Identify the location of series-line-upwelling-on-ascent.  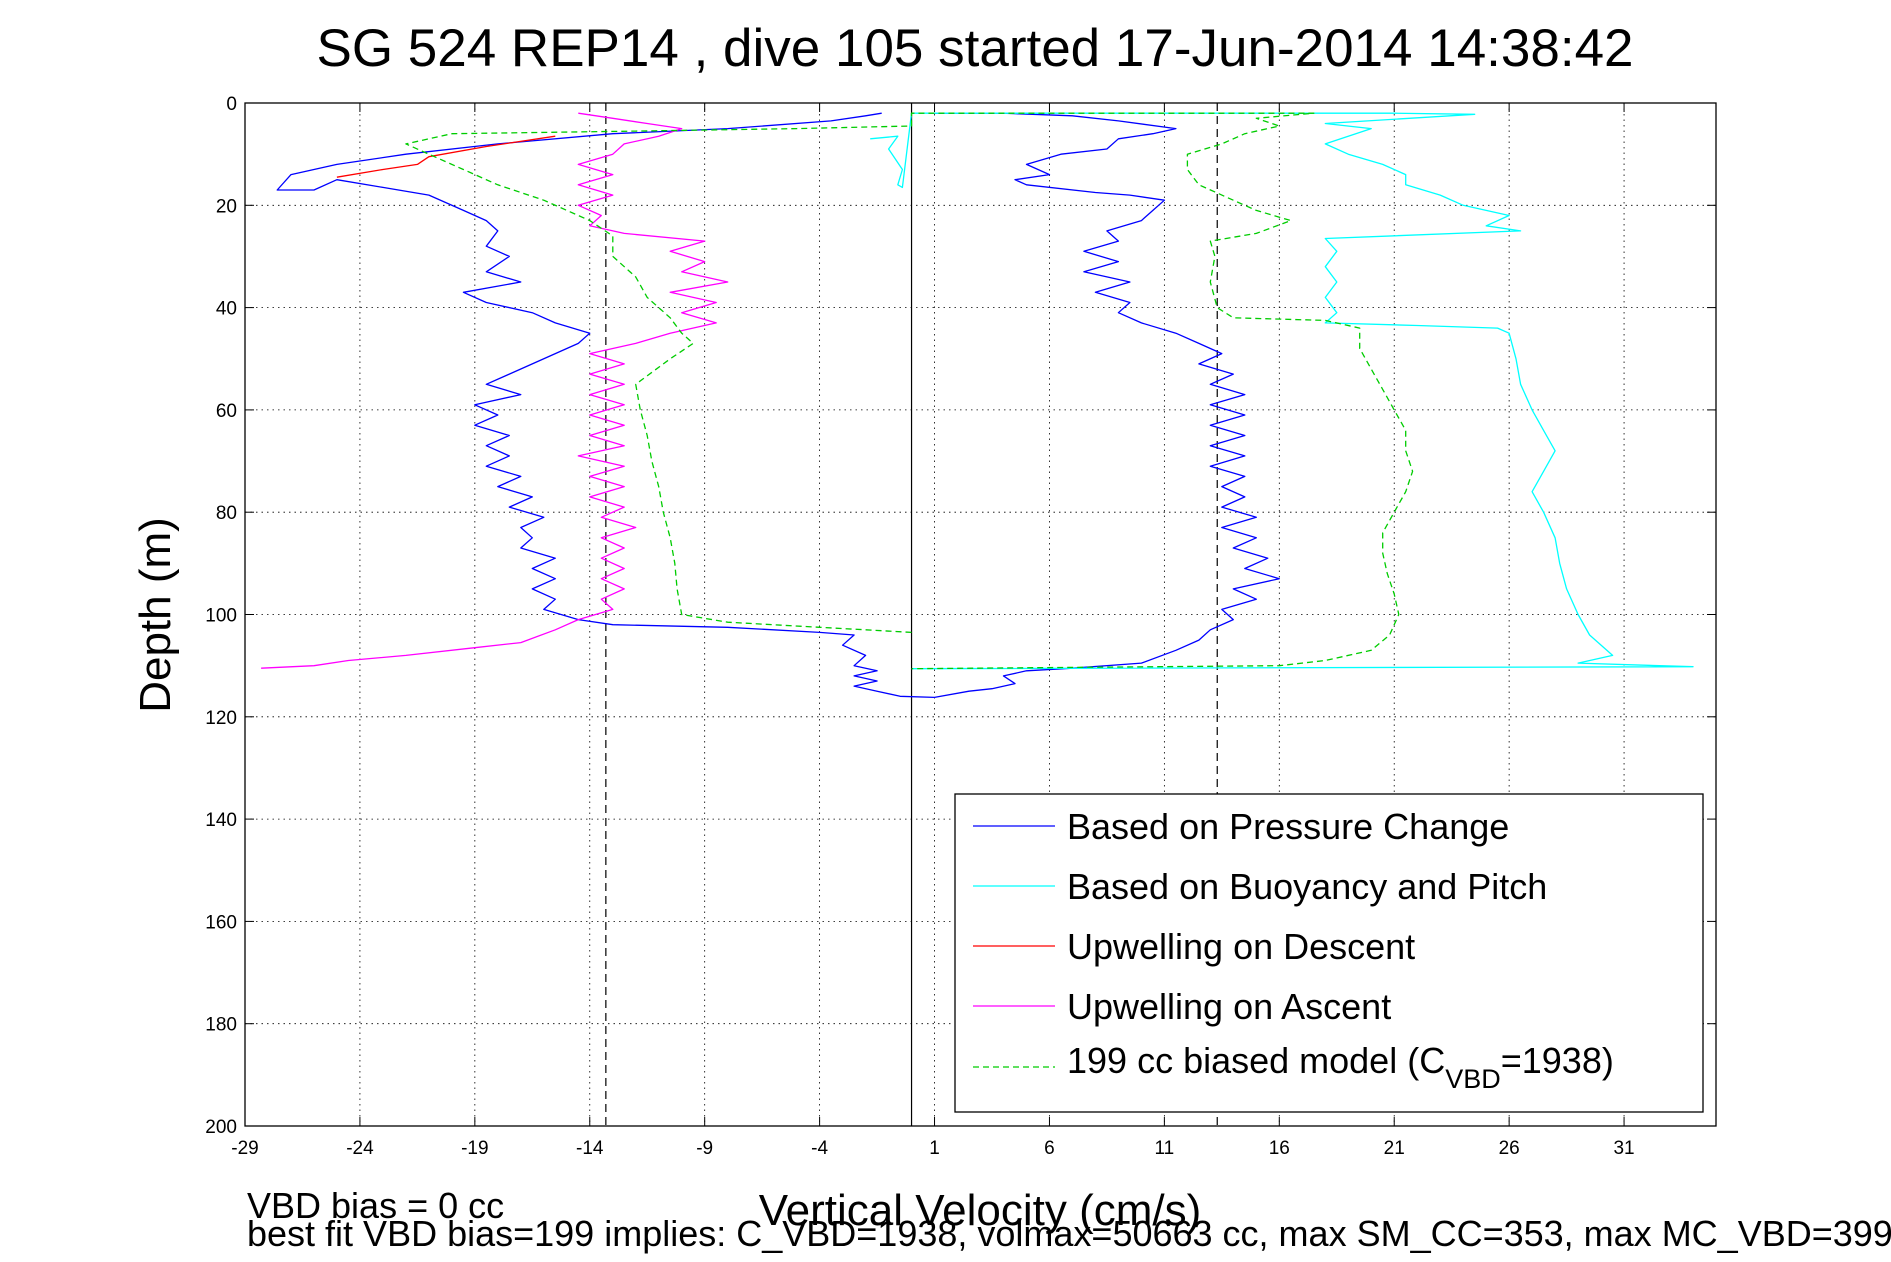
(495, 390).